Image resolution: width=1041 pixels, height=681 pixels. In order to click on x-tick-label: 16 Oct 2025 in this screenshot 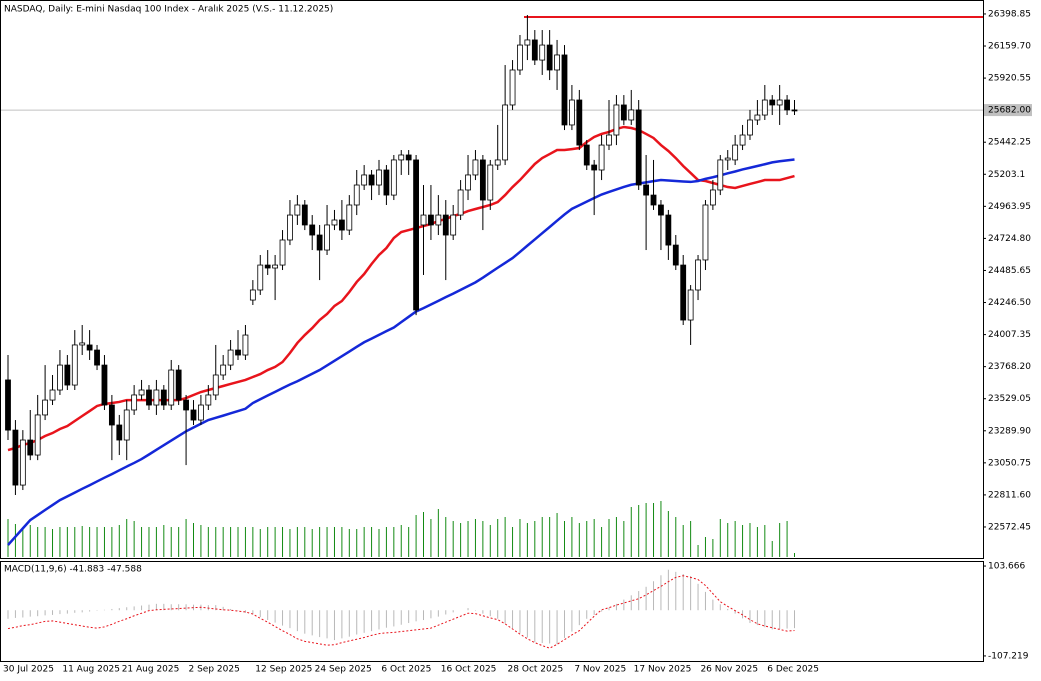, I will do `click(469, 670)`.